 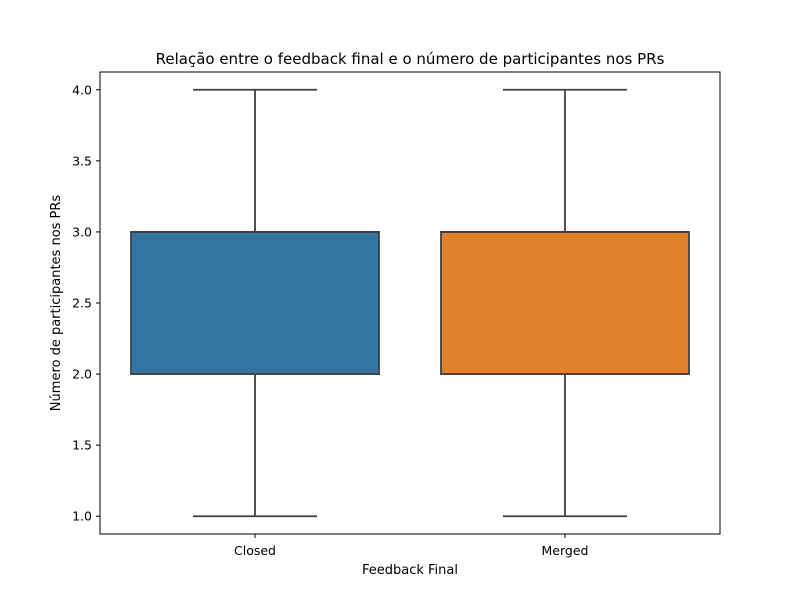 I want to click on y-tick-label: 2.0, so click(x=82, y=374).